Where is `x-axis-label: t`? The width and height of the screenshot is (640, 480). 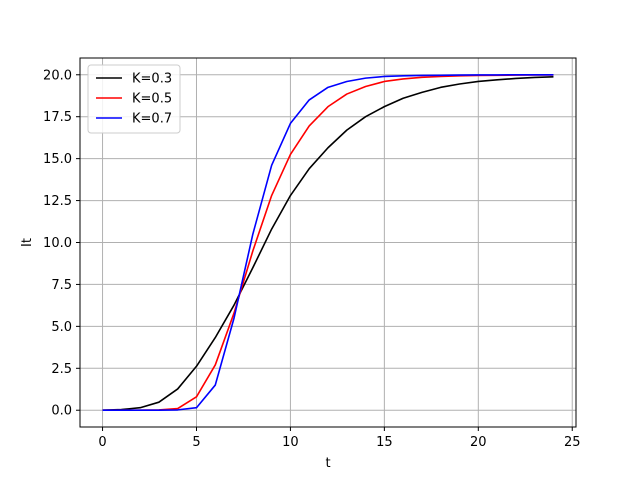 x-axis-label: t is located at coordinates (327, 463).